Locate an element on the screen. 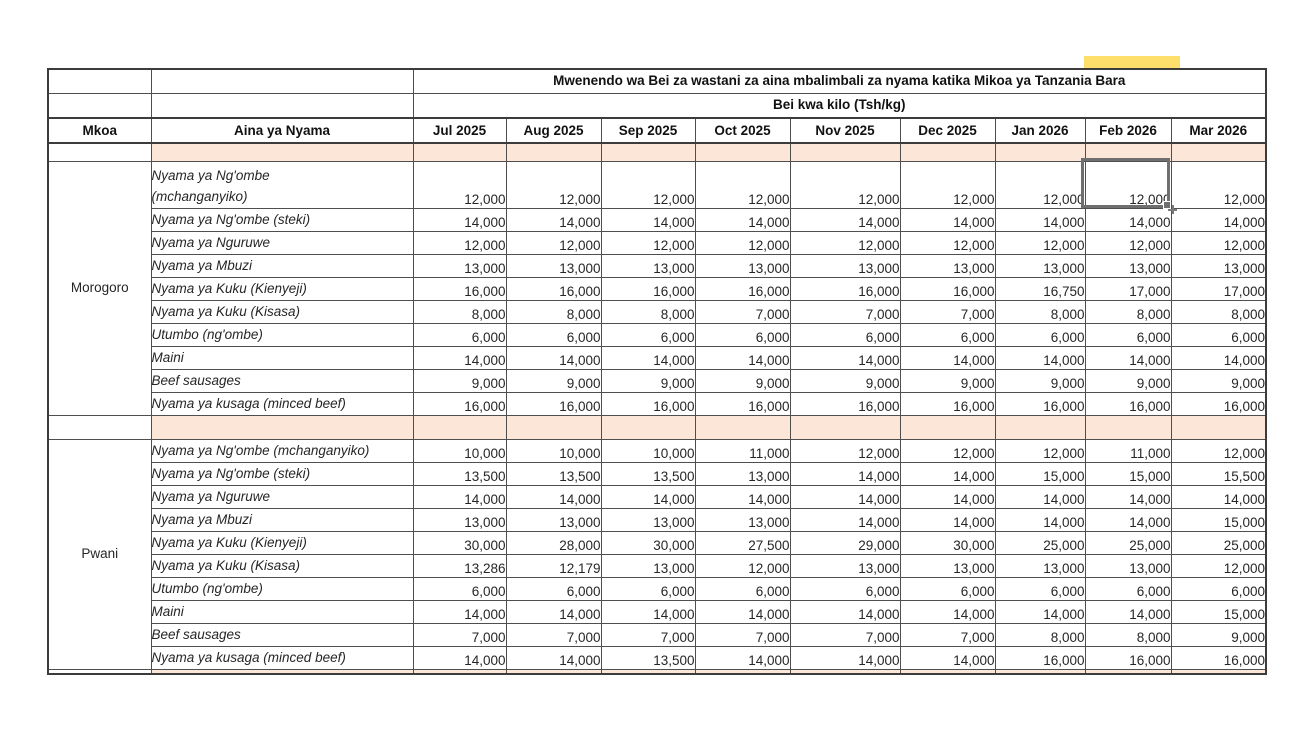  price-cell: 28,000 is located at coordinates (553, 542).